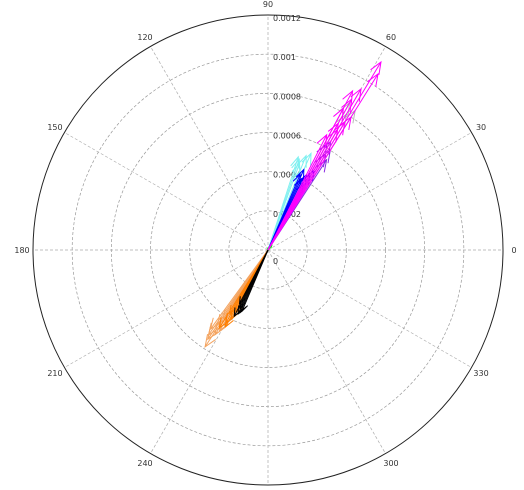 The image size is (524, 490). I want to click on angular-tick-label: 180, so click(21, 250).